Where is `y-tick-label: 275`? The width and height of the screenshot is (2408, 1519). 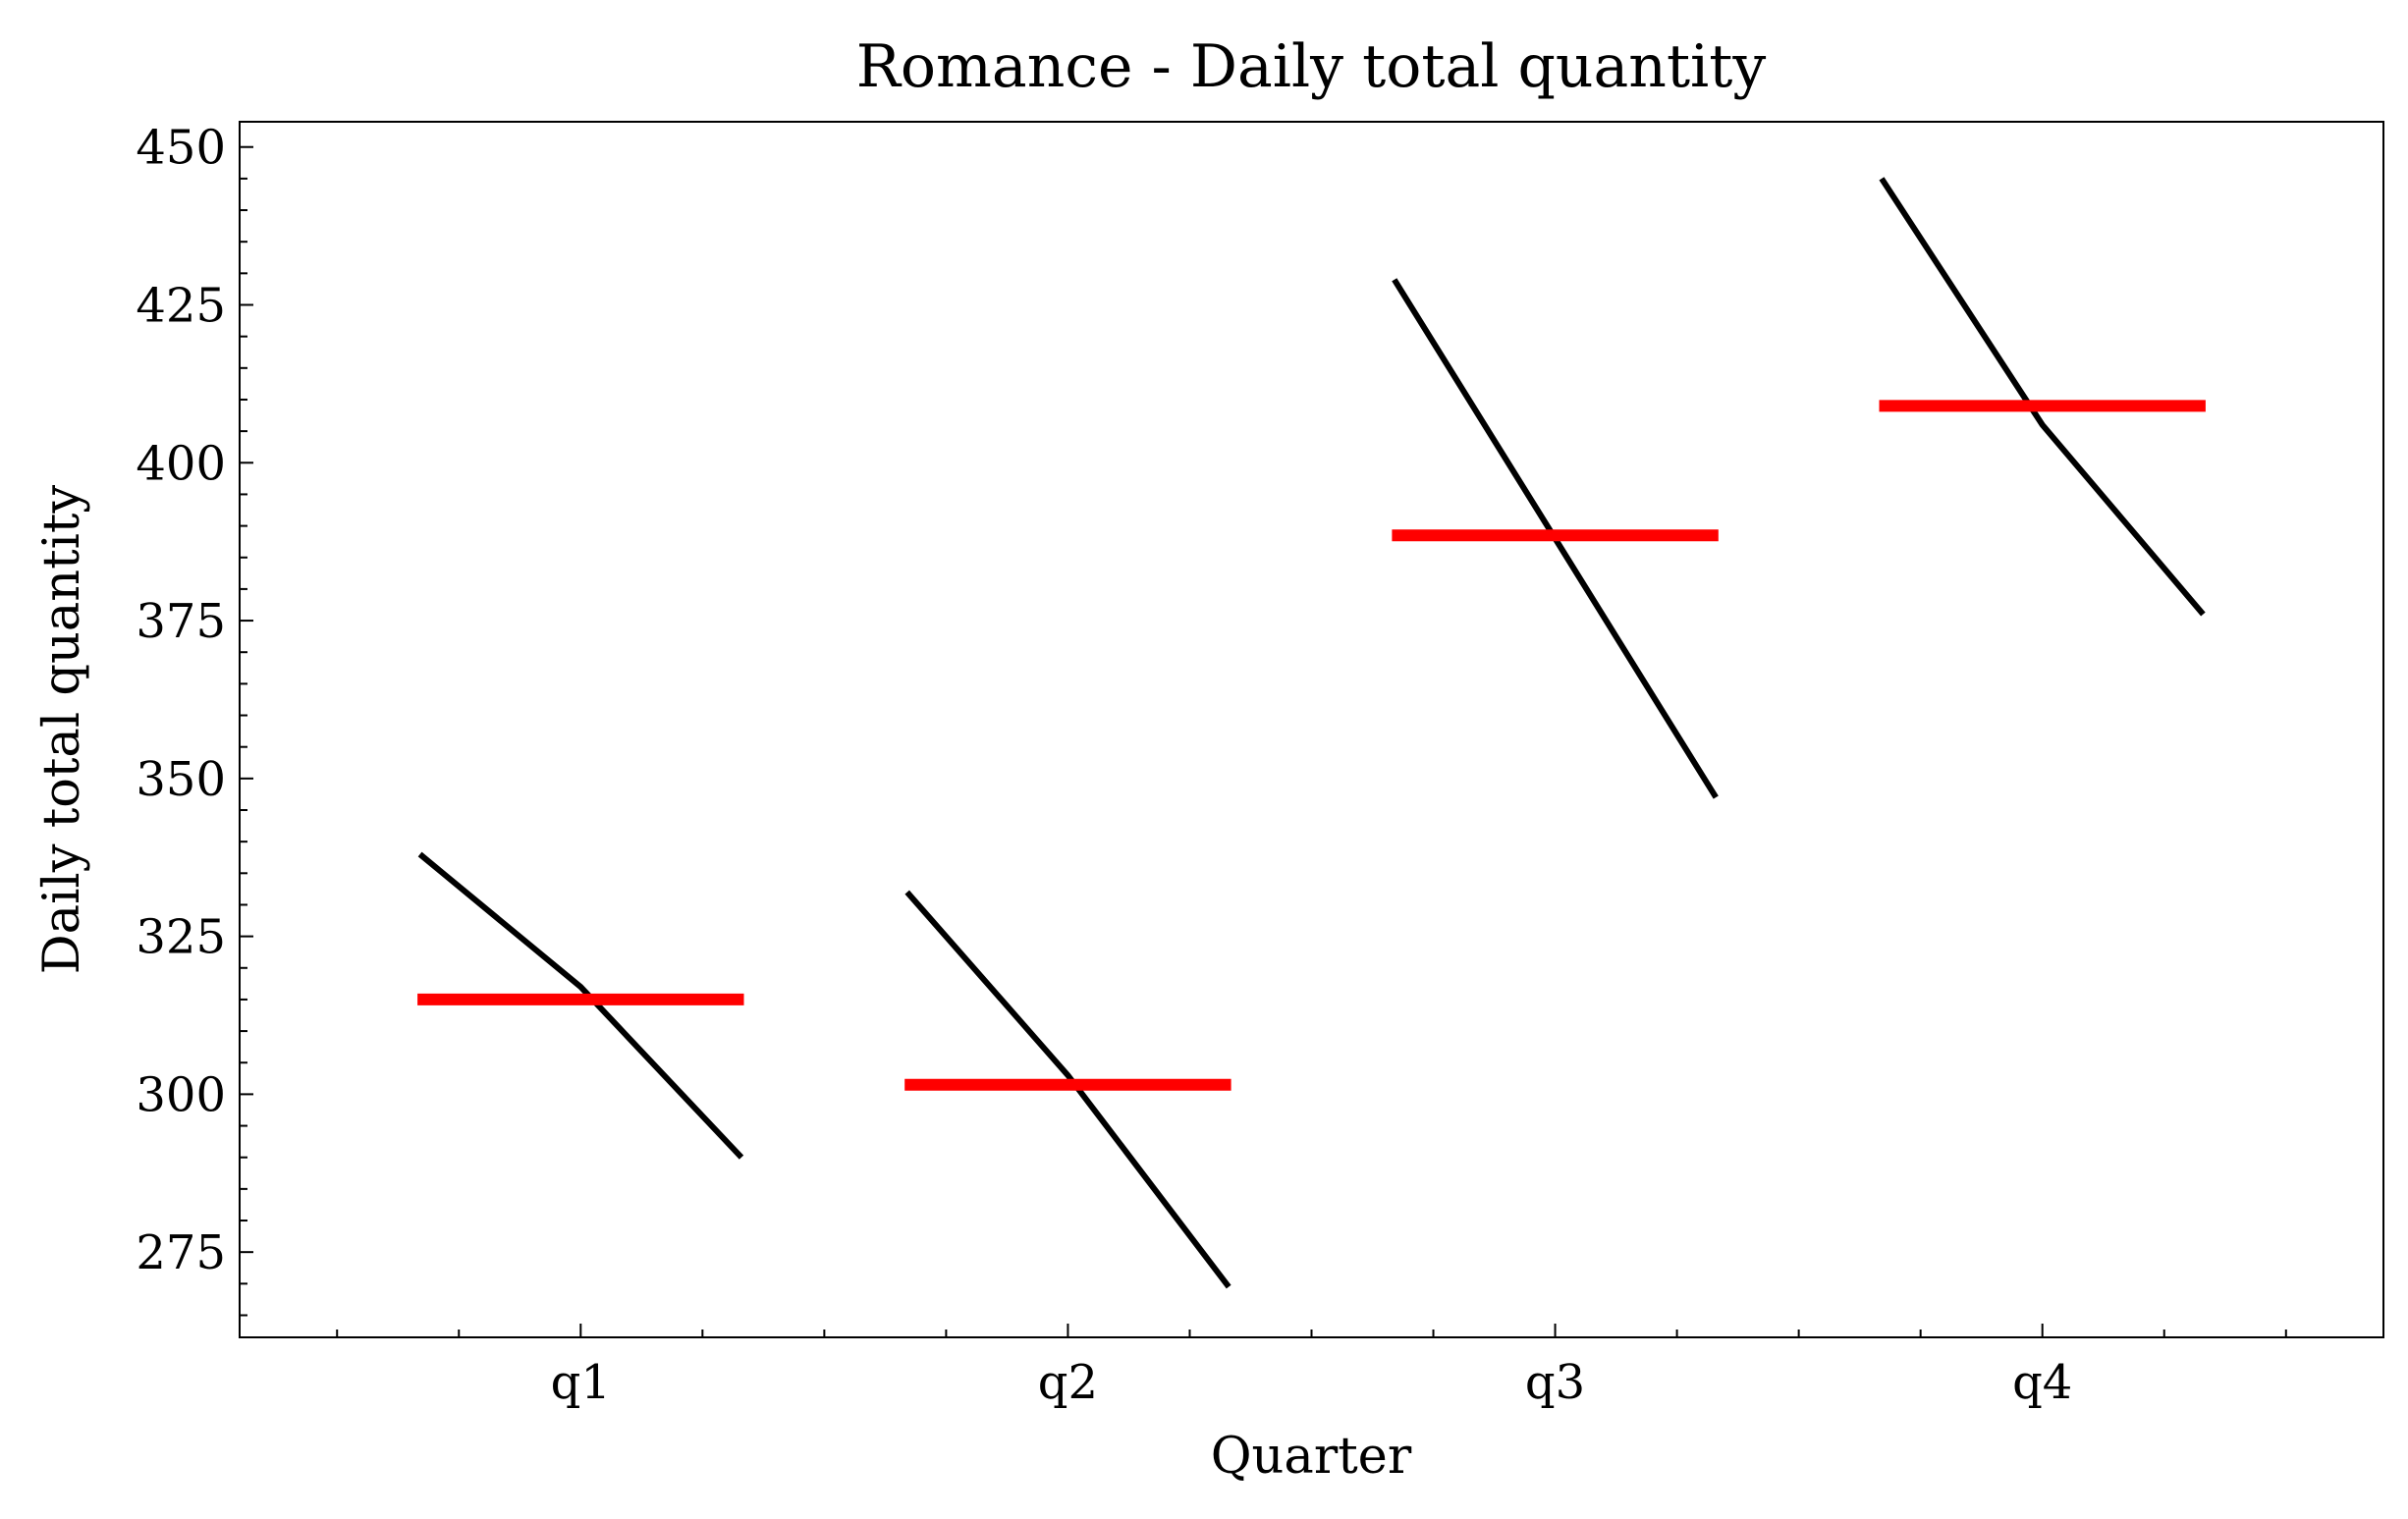 y-tick-label: 275 is located at coordinates (181, 1252).